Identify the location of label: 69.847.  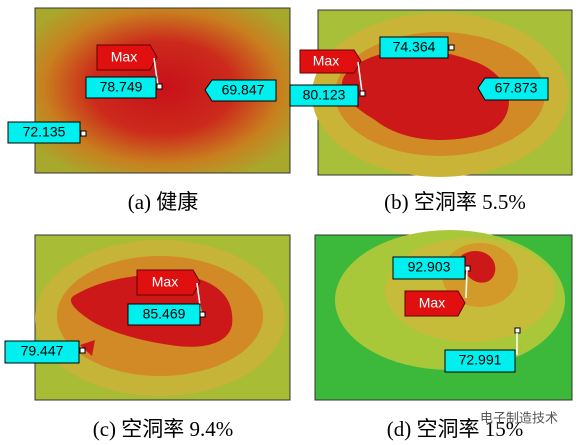
(243, 90).